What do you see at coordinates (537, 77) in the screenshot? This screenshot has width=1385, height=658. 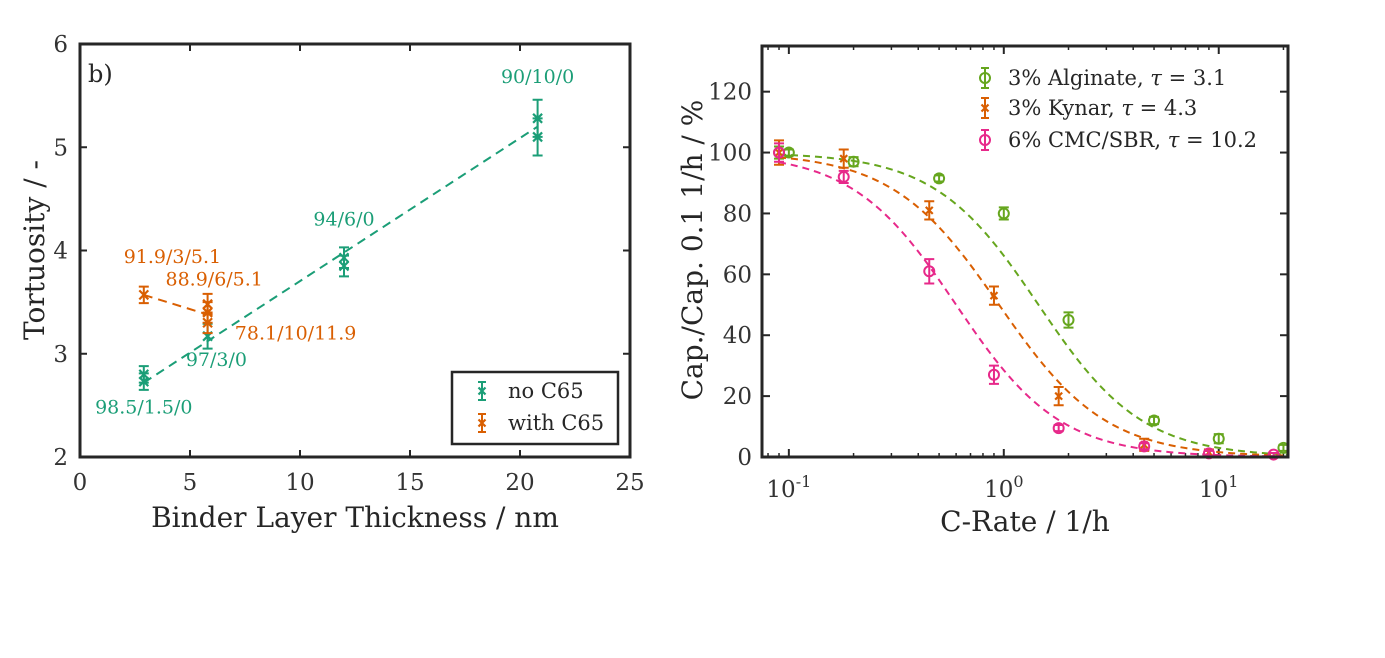 I see `left-composition-annotation: 90/10/0` at bounding box center [537, 77].